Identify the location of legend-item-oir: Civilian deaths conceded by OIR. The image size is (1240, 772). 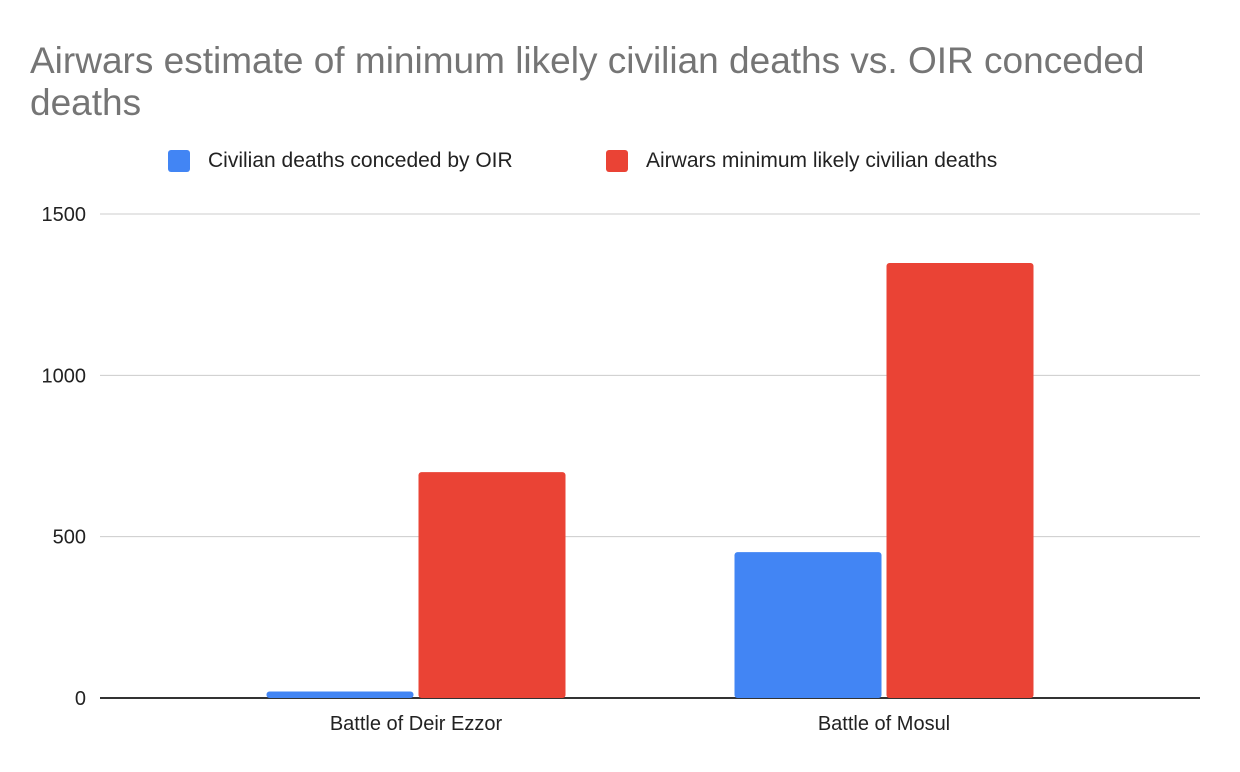
(340, 161).